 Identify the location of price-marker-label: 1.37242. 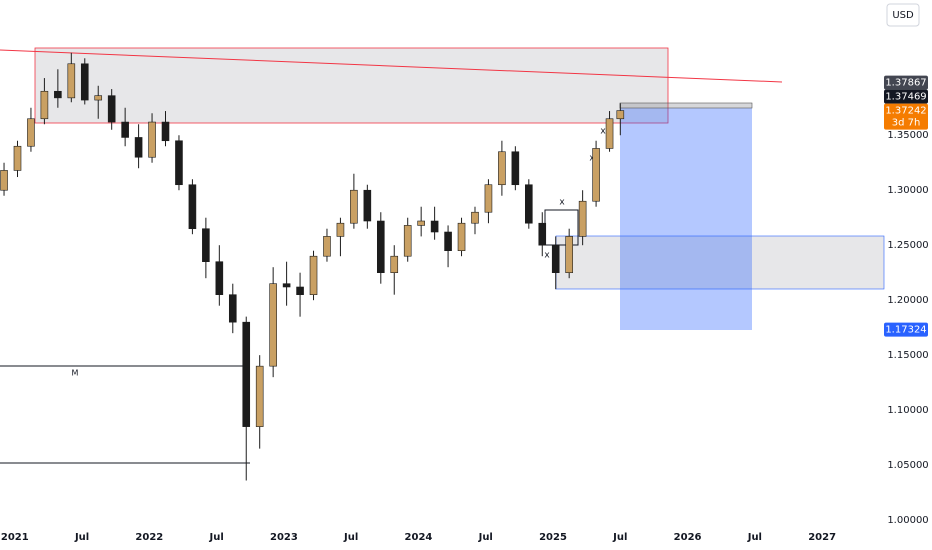
(905, 111).